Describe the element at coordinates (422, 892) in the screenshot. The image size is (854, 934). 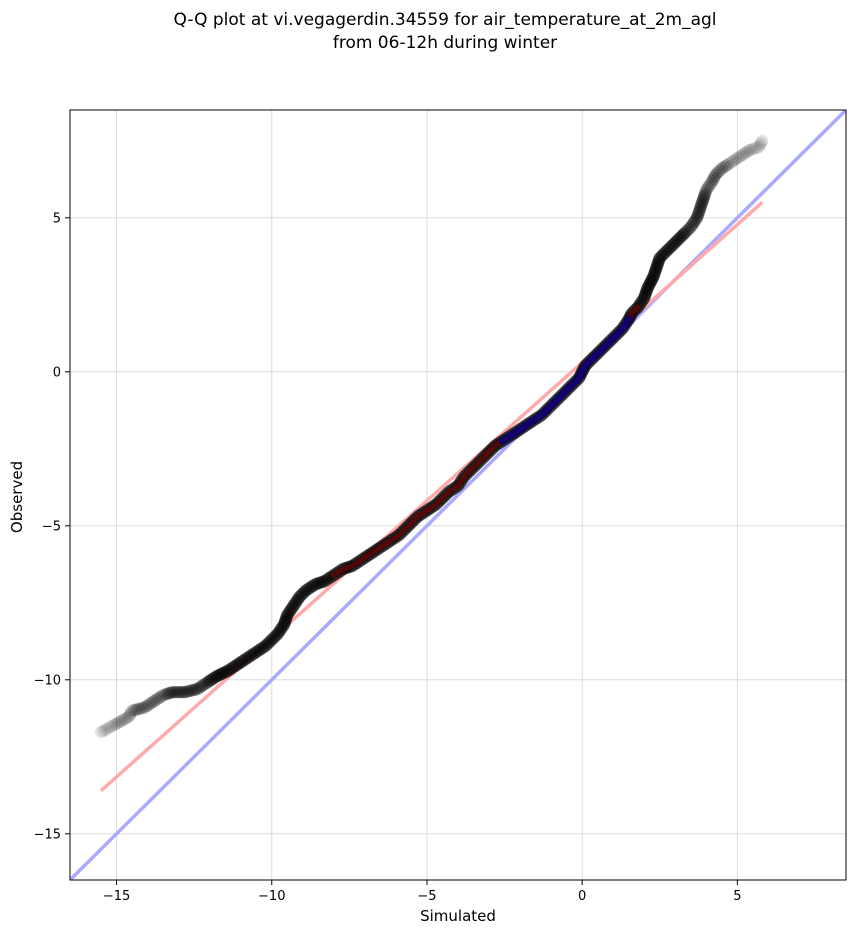
I see `x-axis-ticks: −15 −10 −5 0 5` at that location.